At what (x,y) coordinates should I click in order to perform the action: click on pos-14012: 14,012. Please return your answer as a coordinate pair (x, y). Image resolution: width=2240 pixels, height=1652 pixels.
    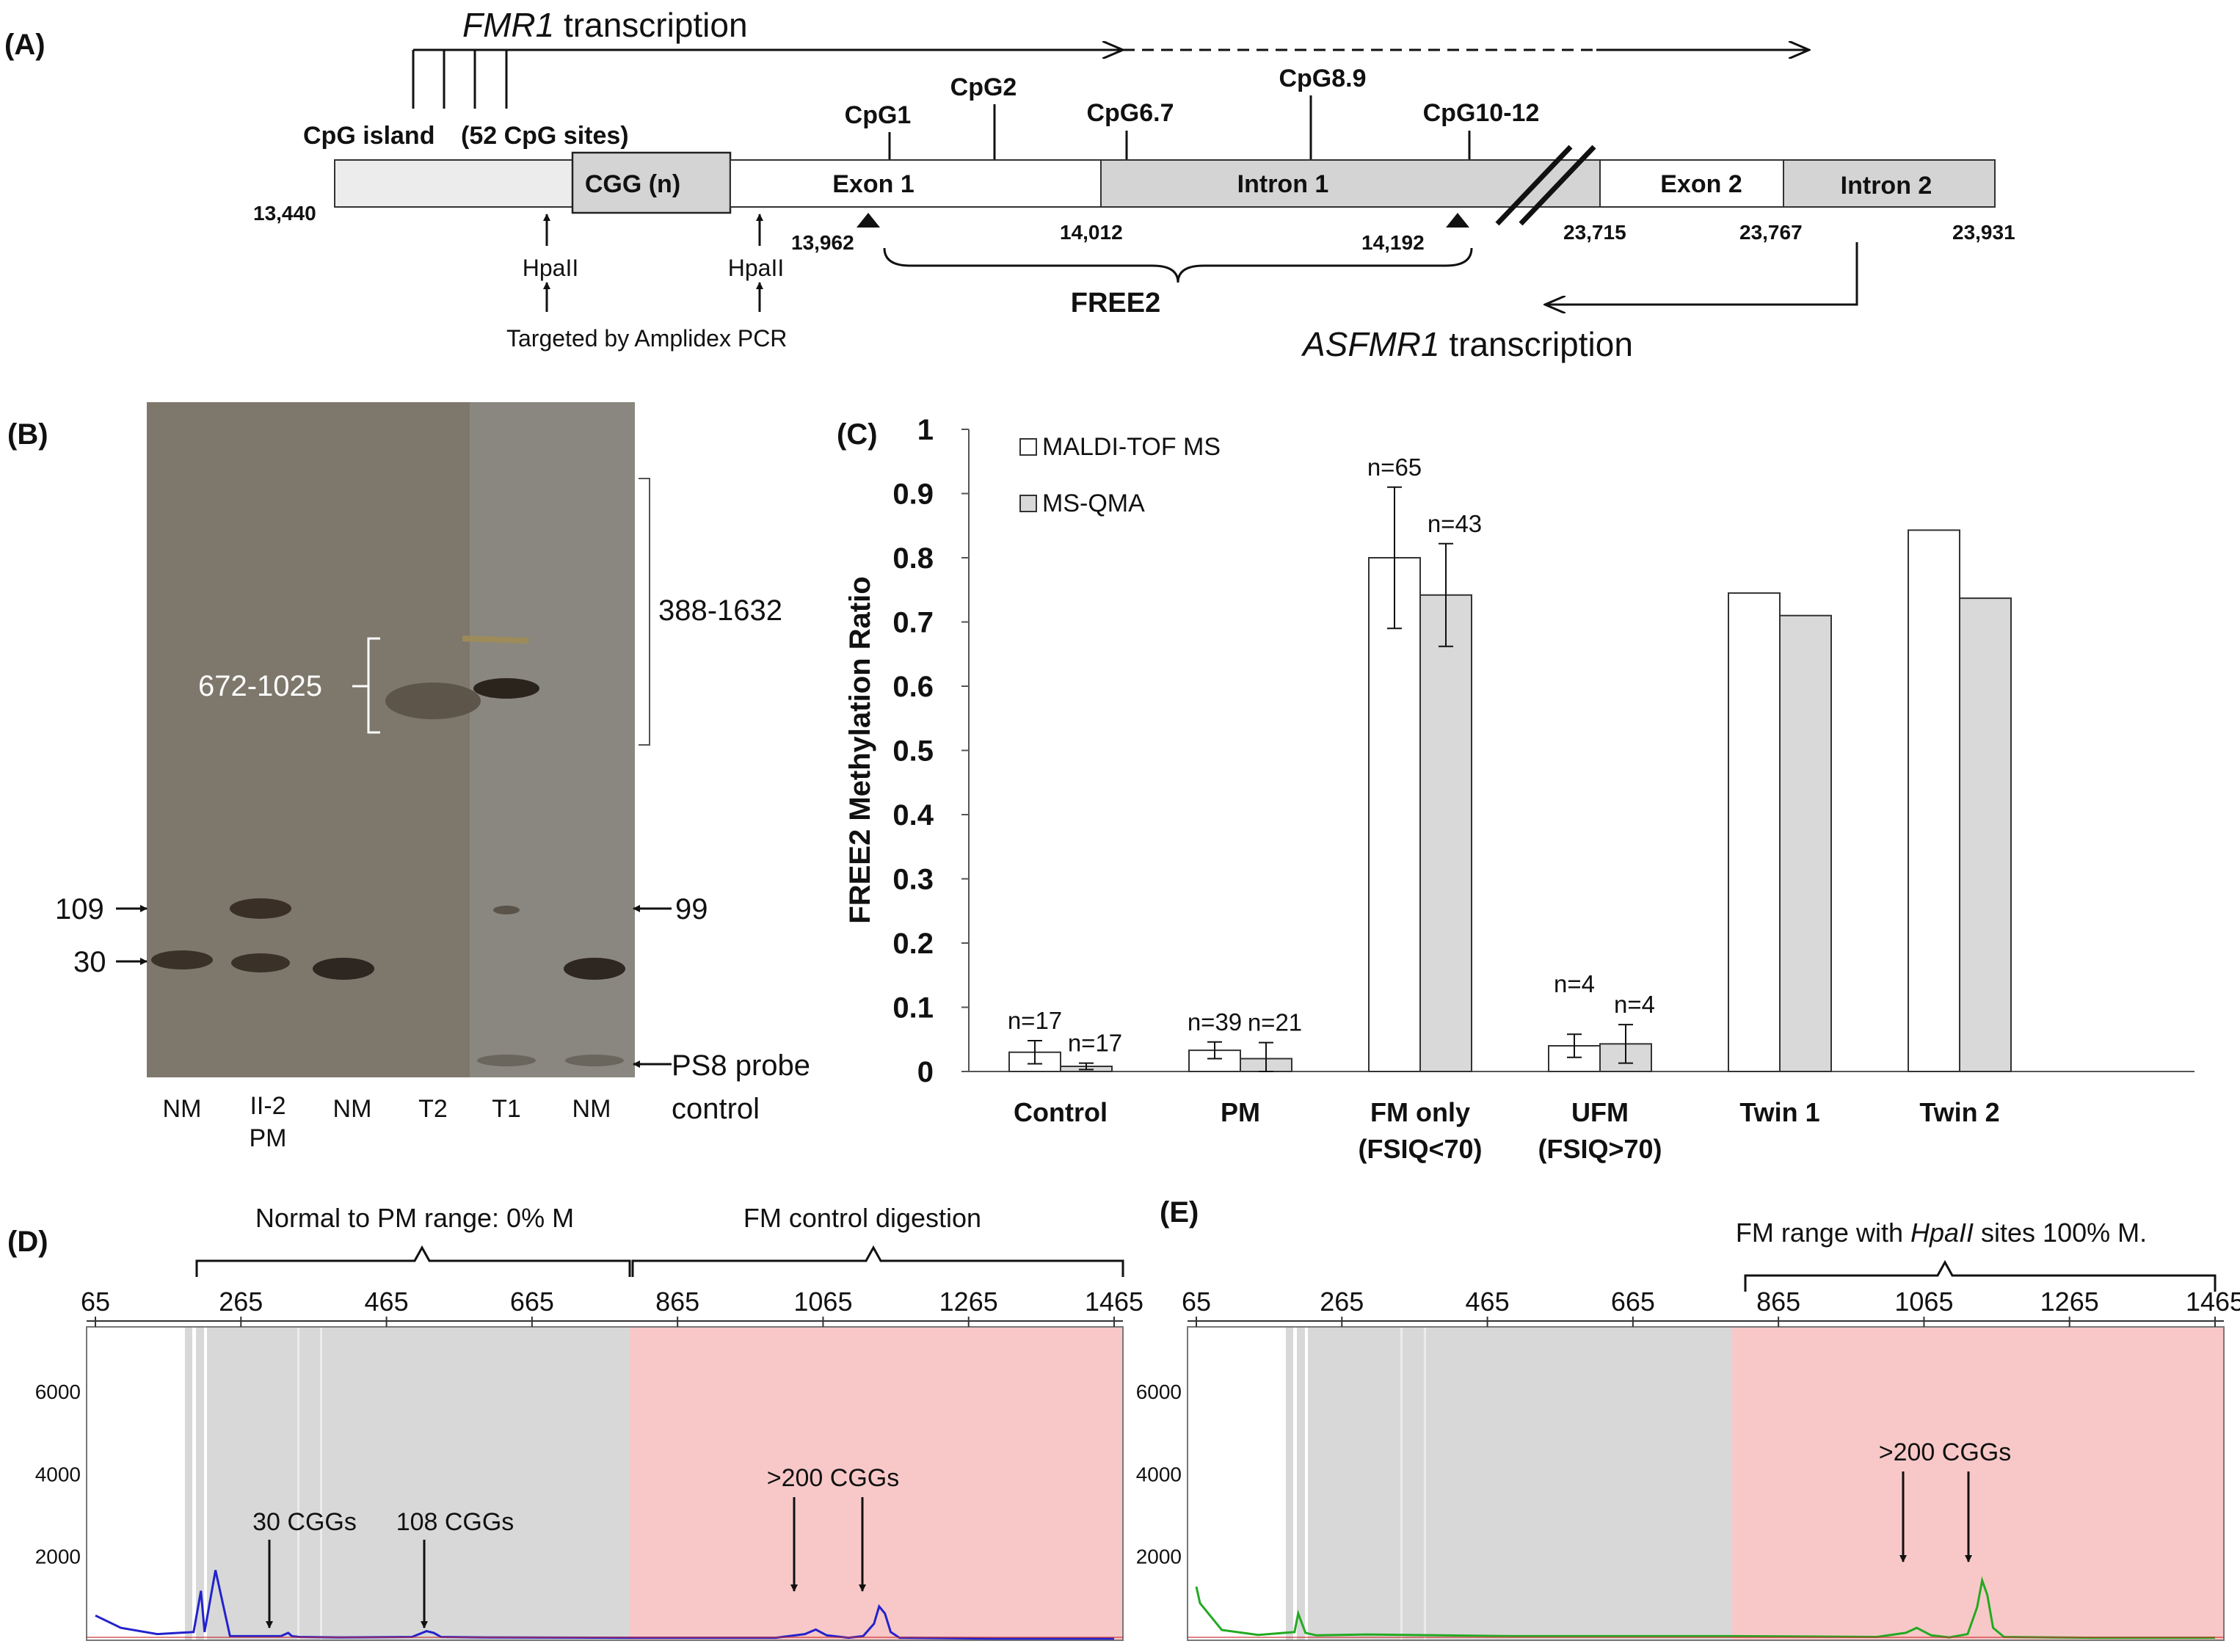
    Looking at the image, I should click on (1091, 232).